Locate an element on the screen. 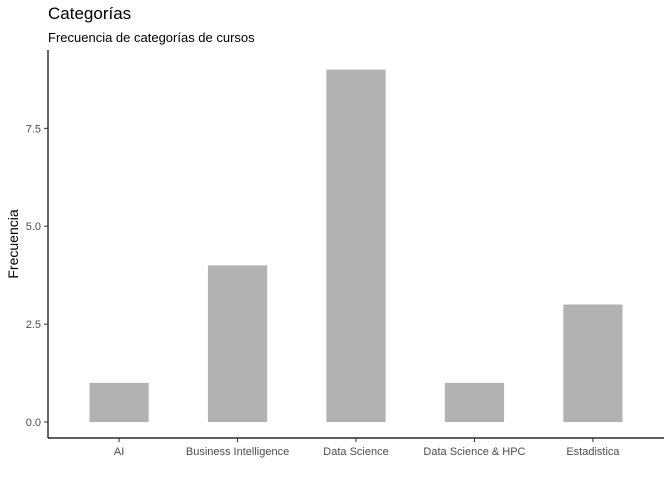  y-tick-label-1: 2.5 is located at coordinates (33, 325).